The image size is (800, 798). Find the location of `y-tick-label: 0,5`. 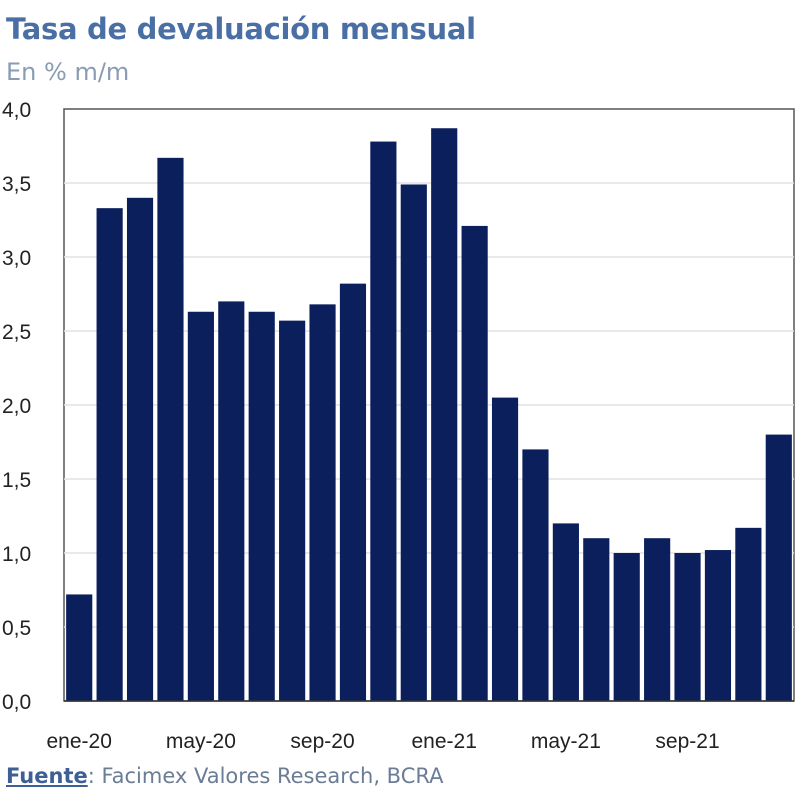

y-tick-label: 0,5 is located at coordinates (16, 628).